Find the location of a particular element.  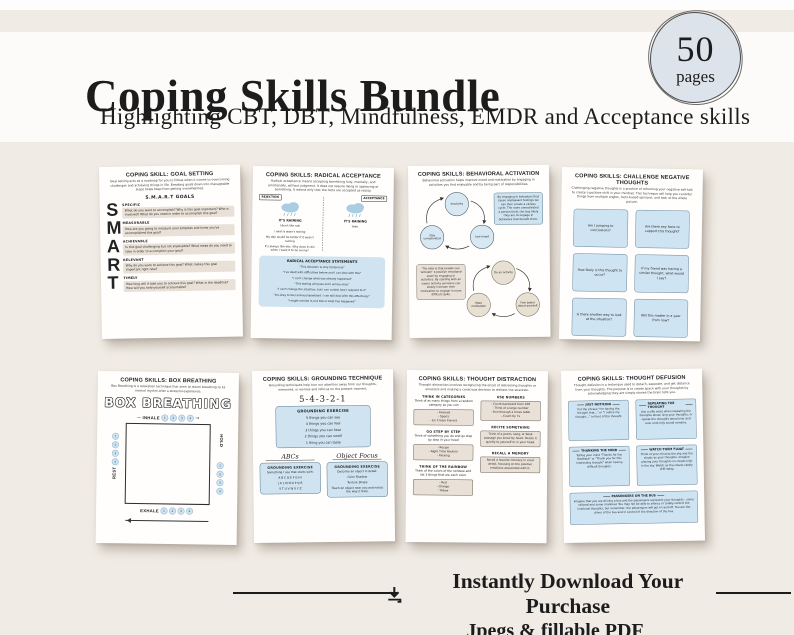

worksheet-title: COPING SKILLS: GROUNDING TECHNIQUE is located at coordinates (322, 378).